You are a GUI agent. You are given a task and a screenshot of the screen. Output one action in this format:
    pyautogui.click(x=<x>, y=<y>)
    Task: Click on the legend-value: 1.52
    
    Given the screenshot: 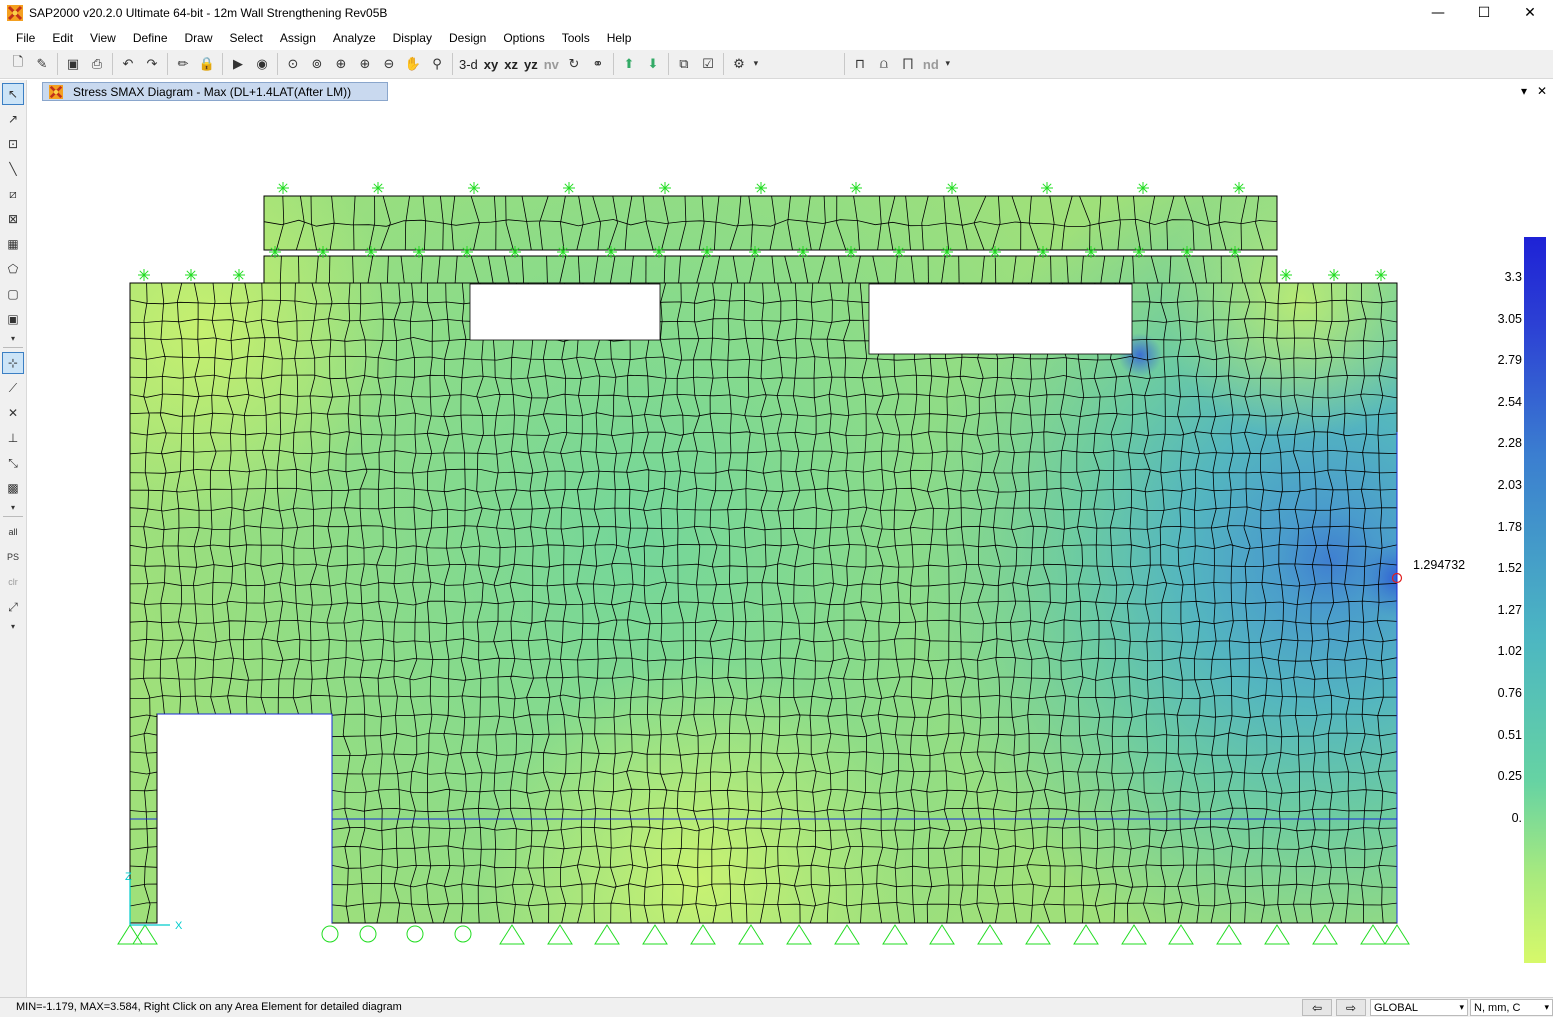 What is the action you would take?
    pyautogui.click(x=1509, y=568)
    